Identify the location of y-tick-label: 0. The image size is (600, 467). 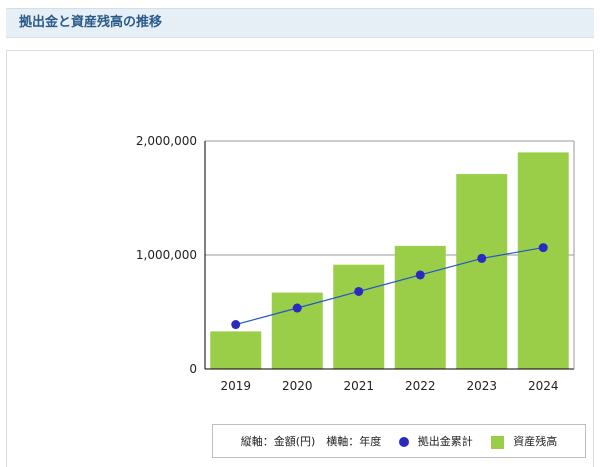
(193, 369).